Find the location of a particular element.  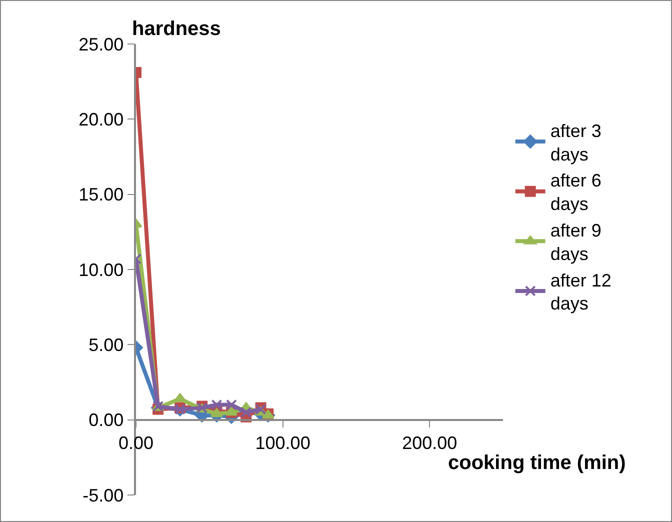

y-tick-label: 25.00 is located at coordinates (101, 44).